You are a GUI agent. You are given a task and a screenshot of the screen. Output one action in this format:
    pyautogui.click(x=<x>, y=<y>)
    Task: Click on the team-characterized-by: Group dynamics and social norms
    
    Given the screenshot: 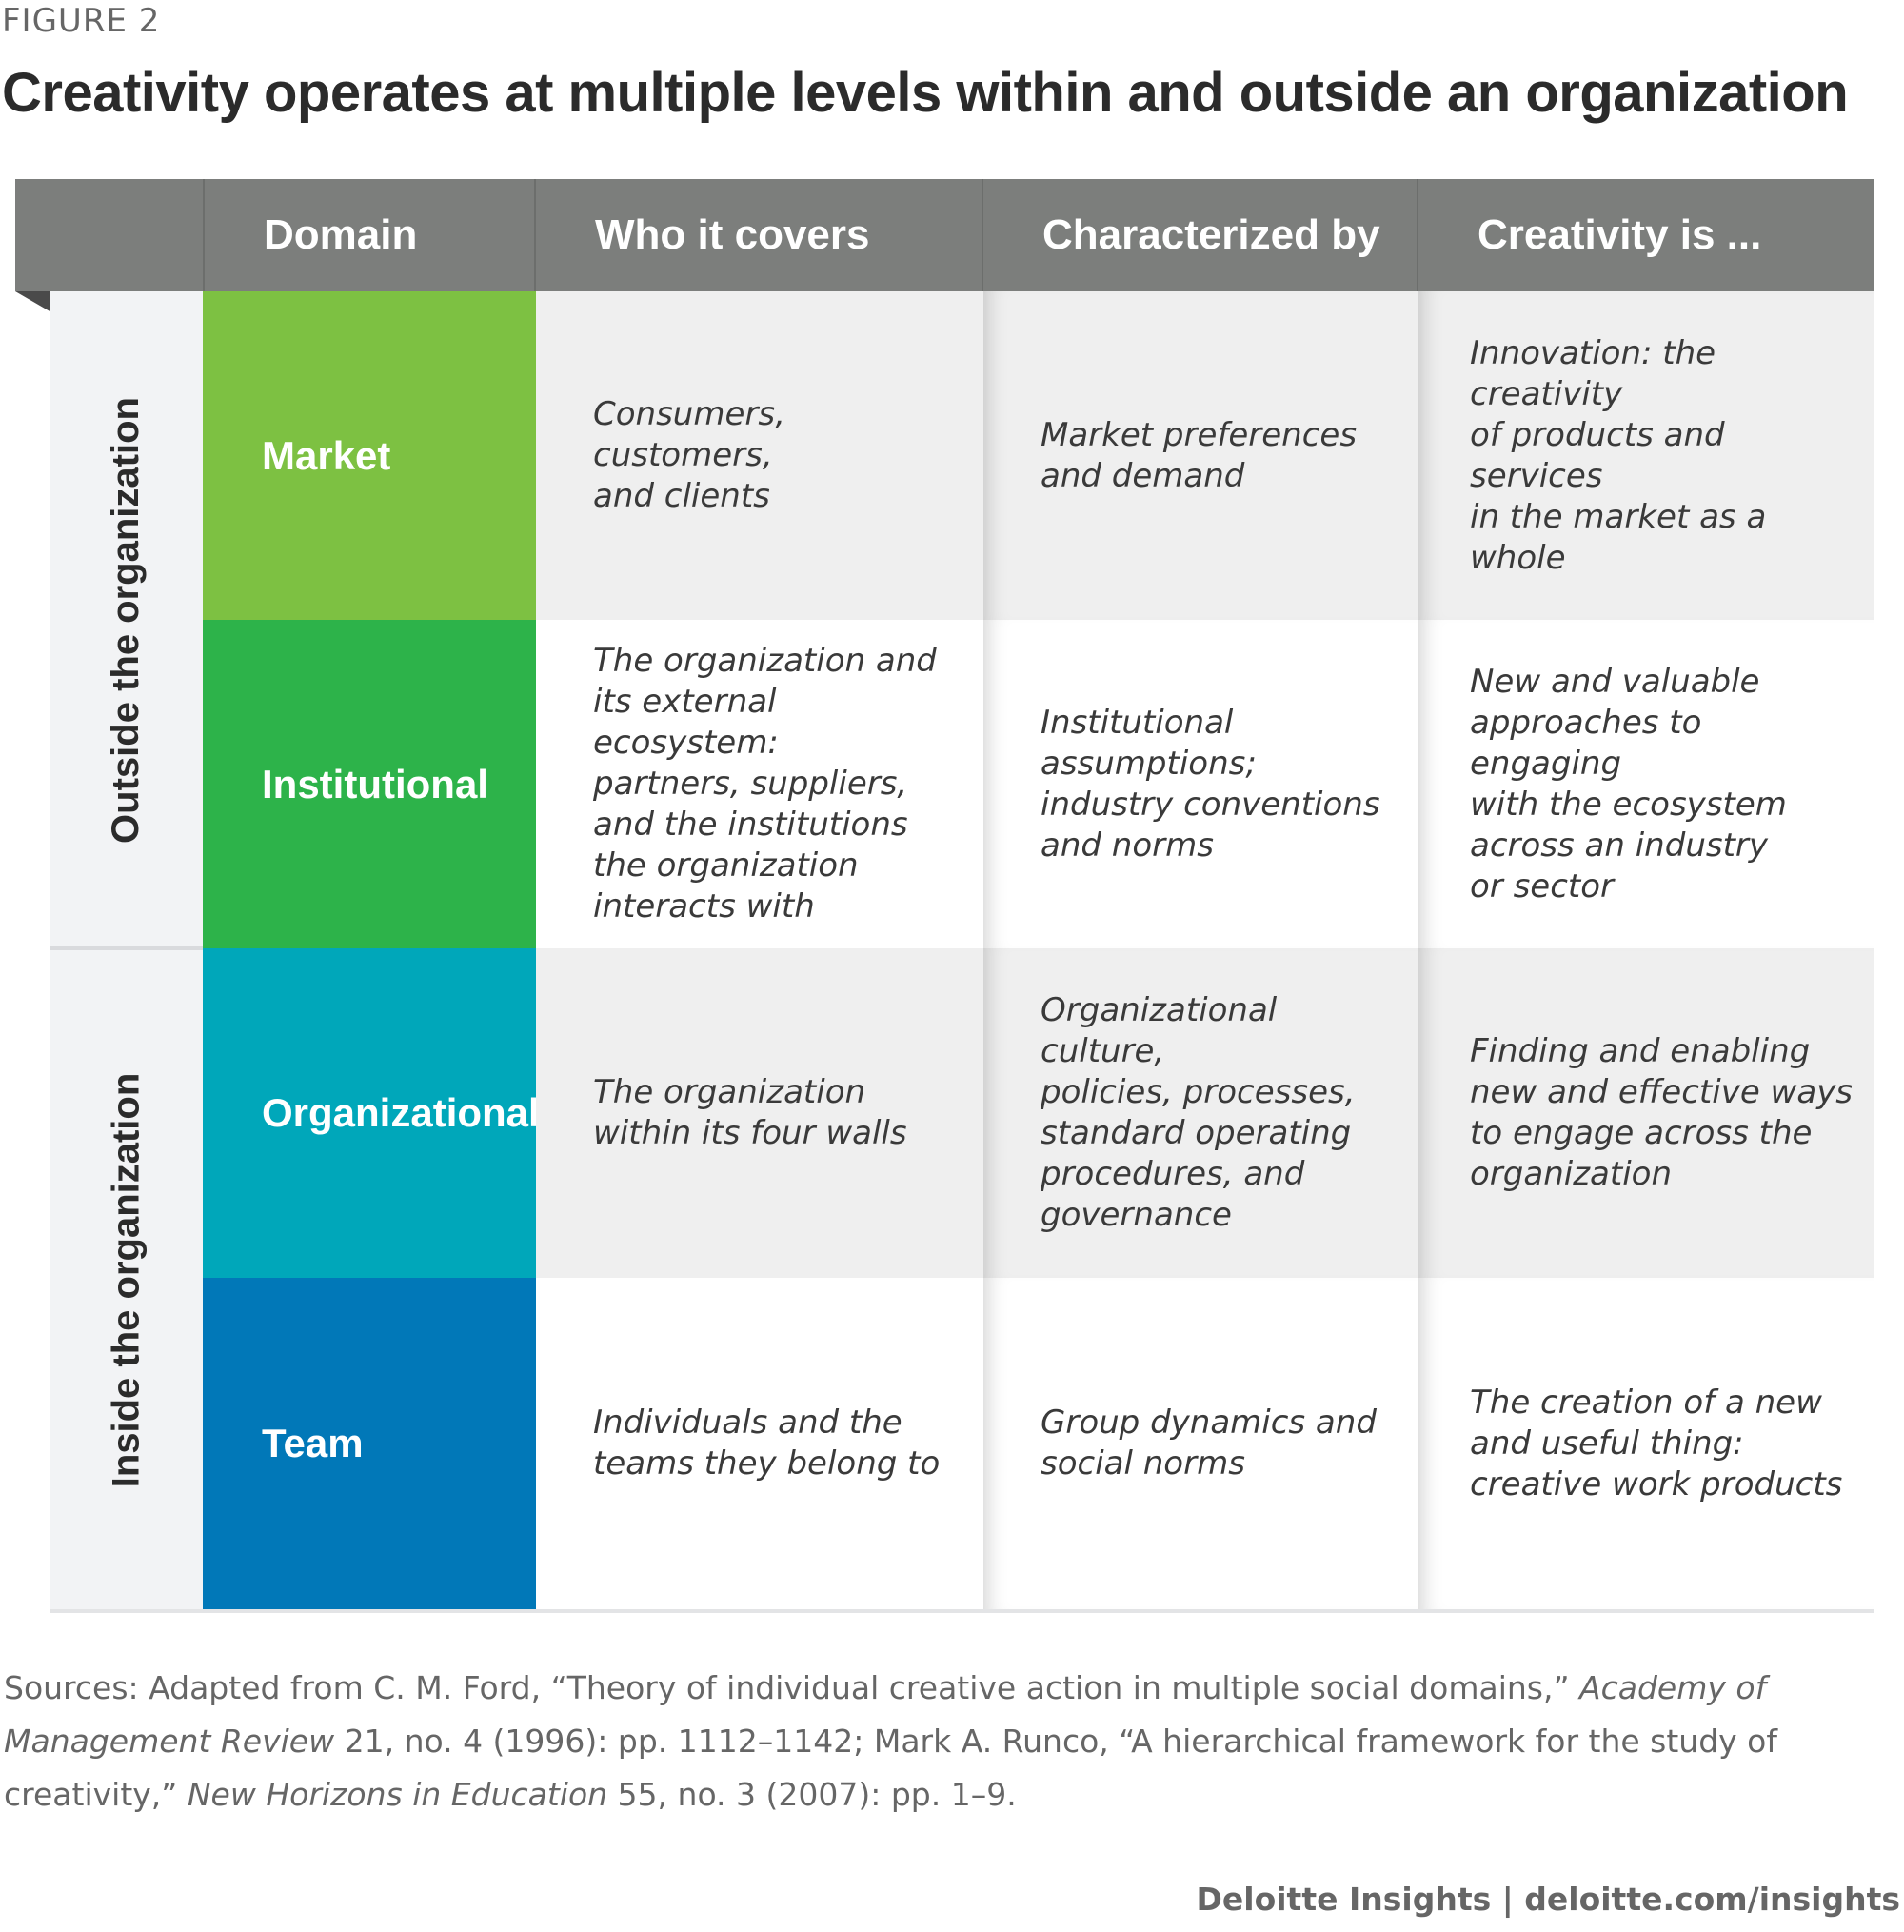 What is the action you would take?
    pyautogui.click(x=1200, y=1443)
    